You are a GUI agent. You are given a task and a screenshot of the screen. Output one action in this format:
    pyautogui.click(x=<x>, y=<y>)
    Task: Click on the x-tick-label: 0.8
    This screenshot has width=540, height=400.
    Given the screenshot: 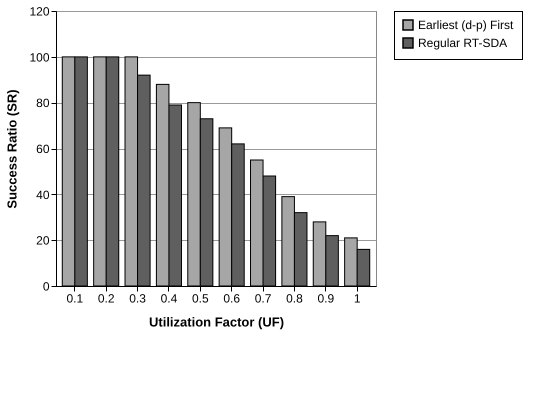 What is the action you would take?
    pyautogui.click(x=295, y=299)
    